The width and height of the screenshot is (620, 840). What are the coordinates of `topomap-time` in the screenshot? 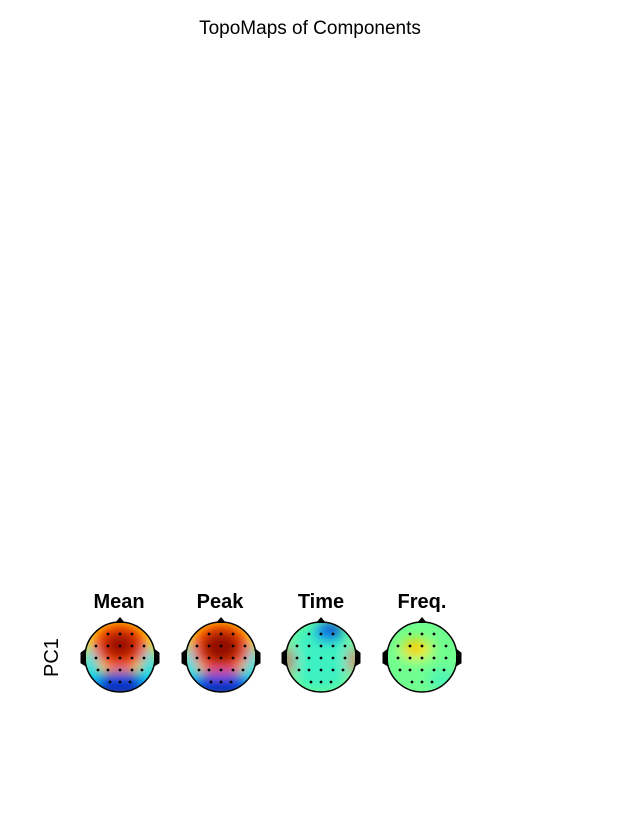 It's located at (321, 655).